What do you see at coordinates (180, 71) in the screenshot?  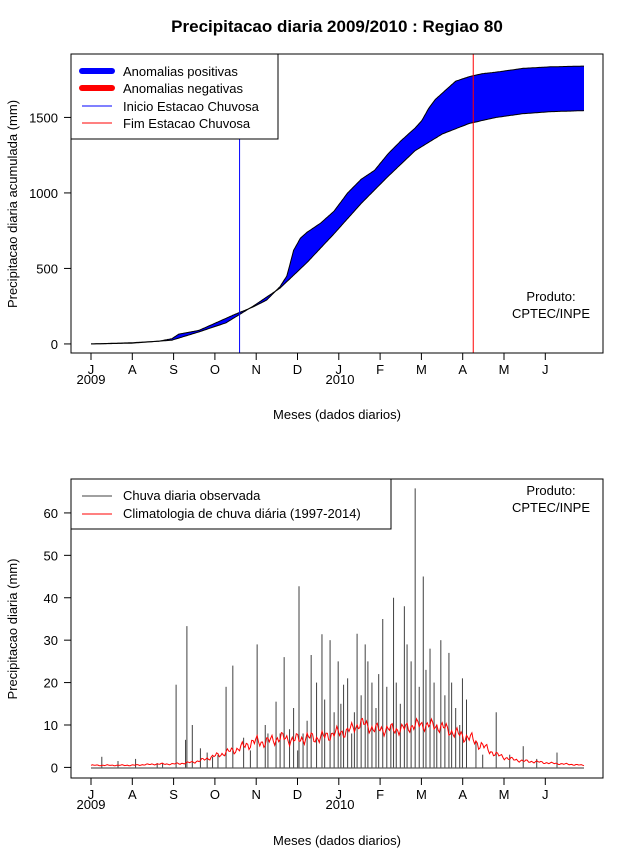 I see `legend-label-positive: Anomalias positivas` at bounding box center [180, 71].